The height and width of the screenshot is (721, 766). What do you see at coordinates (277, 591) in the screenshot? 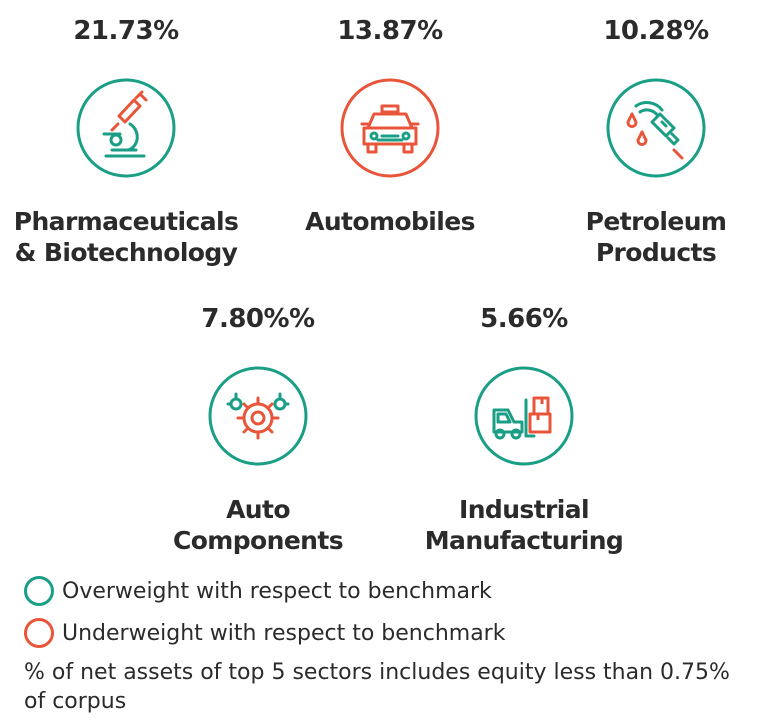
I see `legend-overweight-text: Overweight with respect to benchmark` at bounding box center [277, 591].